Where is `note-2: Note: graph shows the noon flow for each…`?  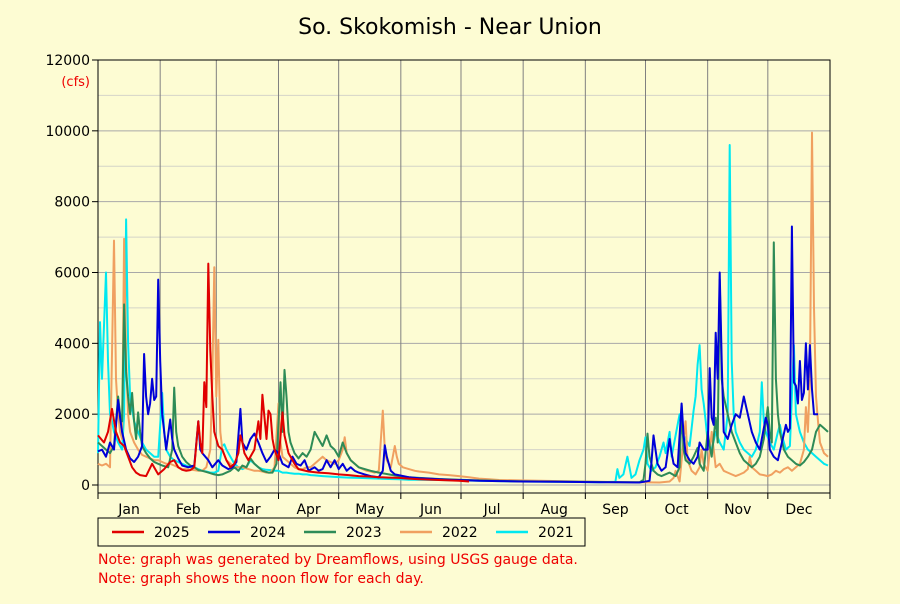 note-2: Note: graph shows the noon flow for each… is located at coordinates (261, 579).